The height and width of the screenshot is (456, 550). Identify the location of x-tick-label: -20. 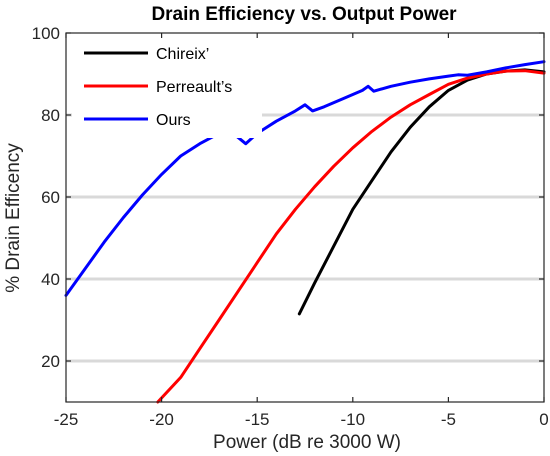
(161, 419).